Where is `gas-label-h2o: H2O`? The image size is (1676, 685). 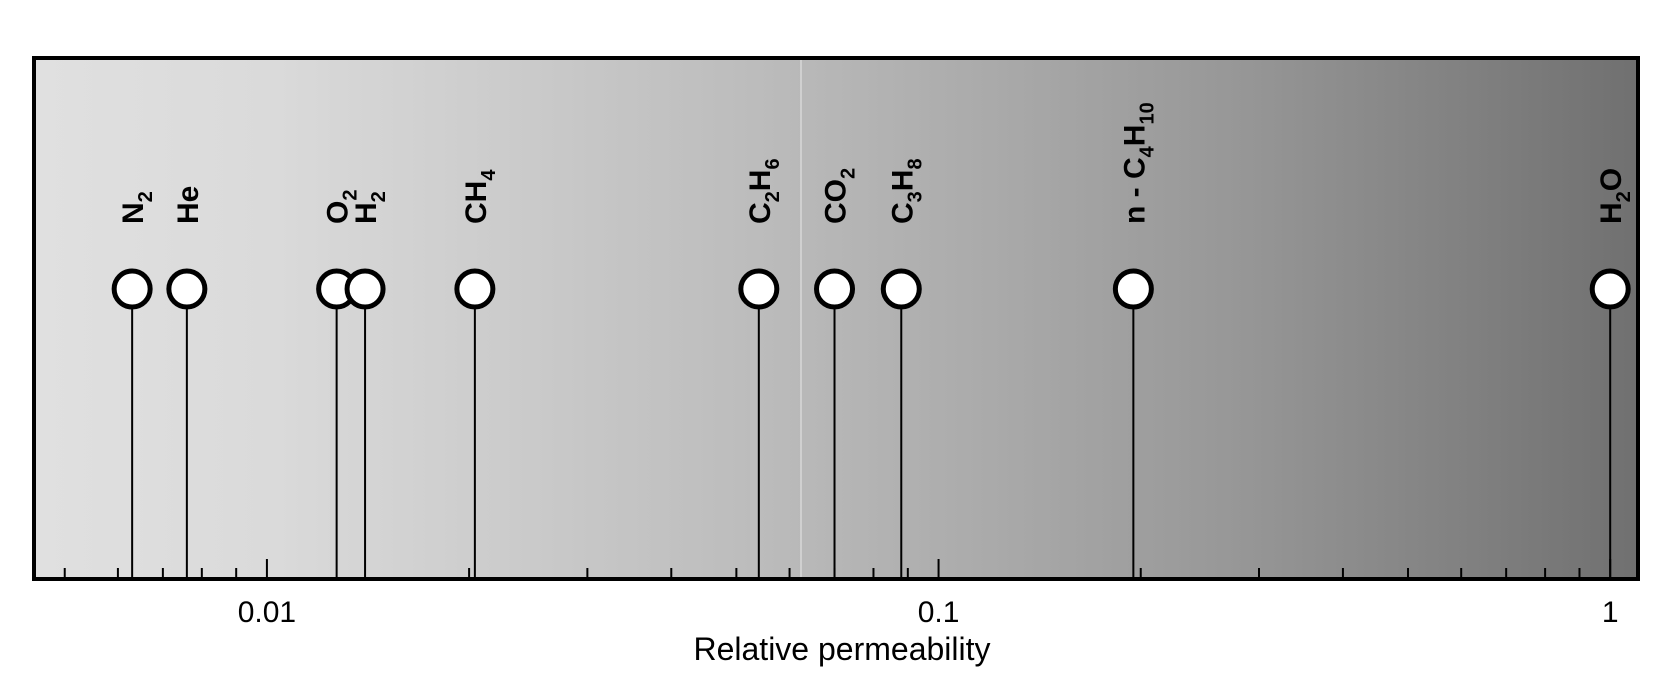
gas-label-h2o: H2O is located at coordinates (1615, 196).